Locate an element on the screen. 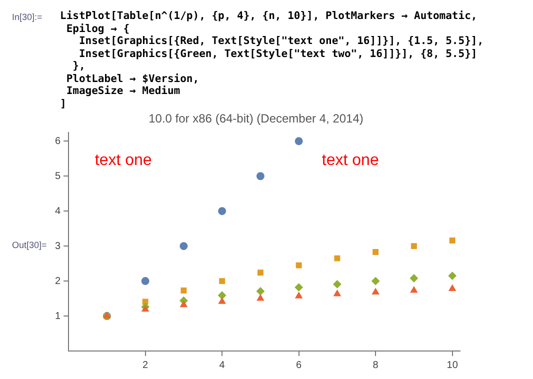 The width and height of the screenshot is (533, 379). y-tick-label: 6 is located at coordinates (58, 141).